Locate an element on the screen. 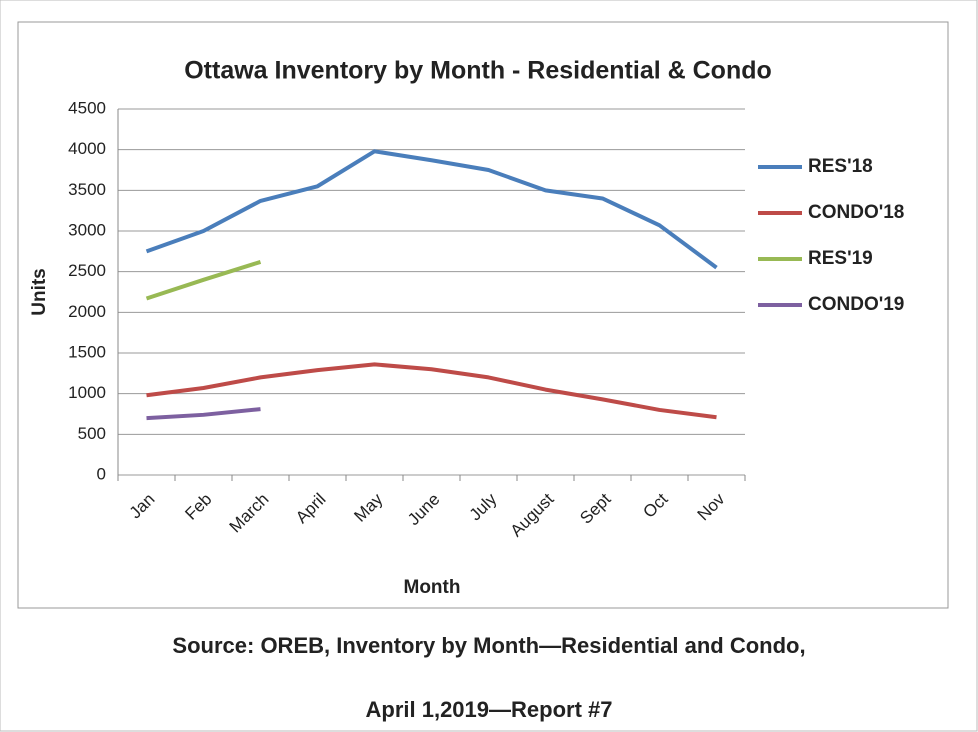 This screenshot has width=978, height=732. y-tick-label: 2500 is located at coordinates (87, 270).